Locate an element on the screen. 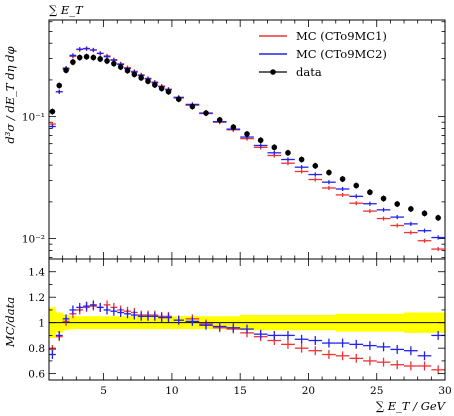  main-ytick-label: 10⁻¹ is located at coordinates (33, 118).